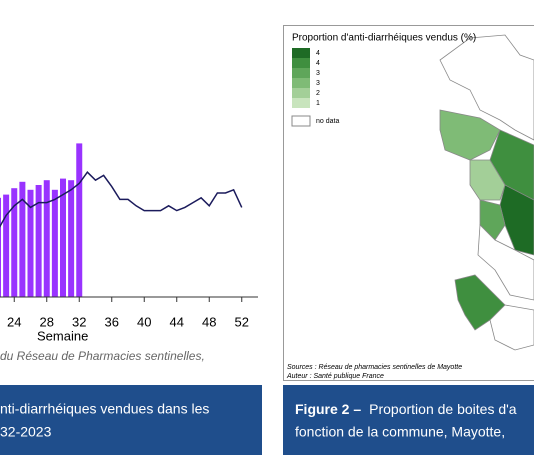  What do you see at coordinates (242, 321) in the screenshot?
I see `x-tick-label: 52` at bounding box center [242, 321].